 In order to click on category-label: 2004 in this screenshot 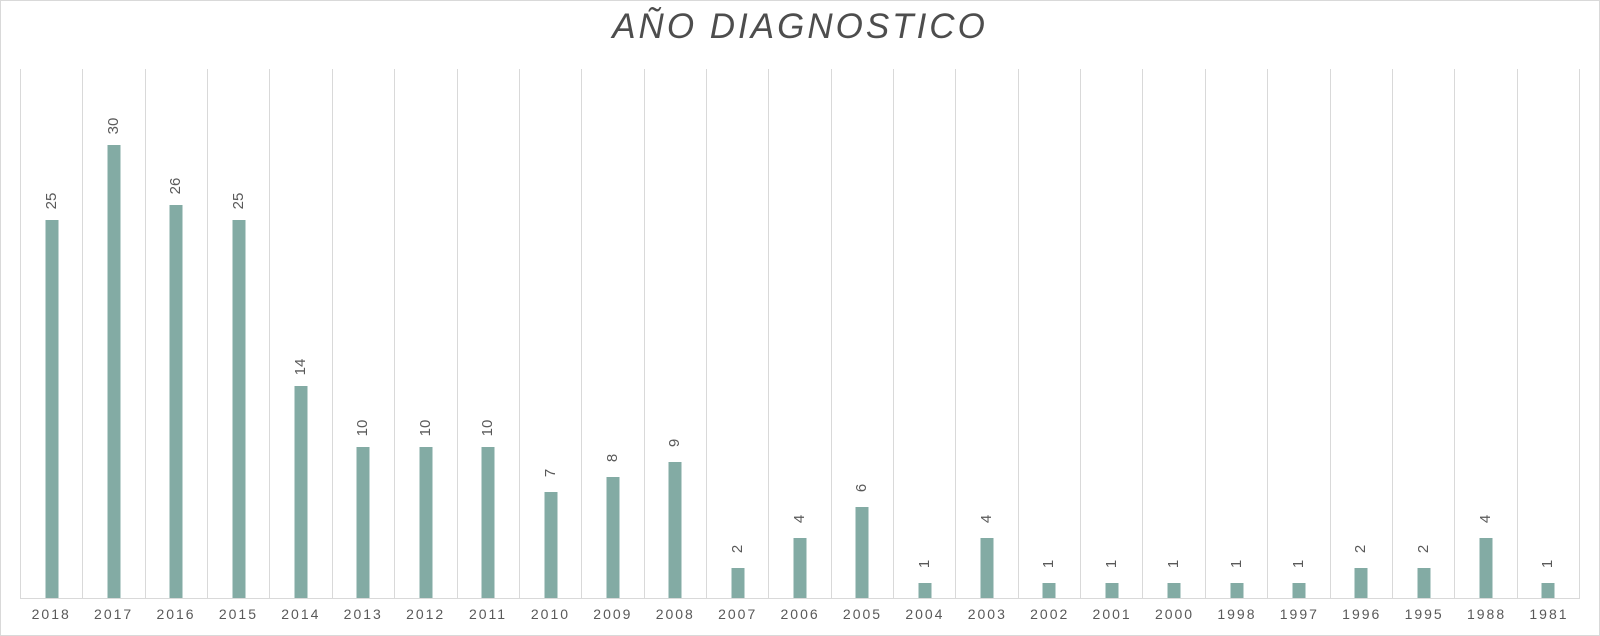, I will do `click(925, 614)`.